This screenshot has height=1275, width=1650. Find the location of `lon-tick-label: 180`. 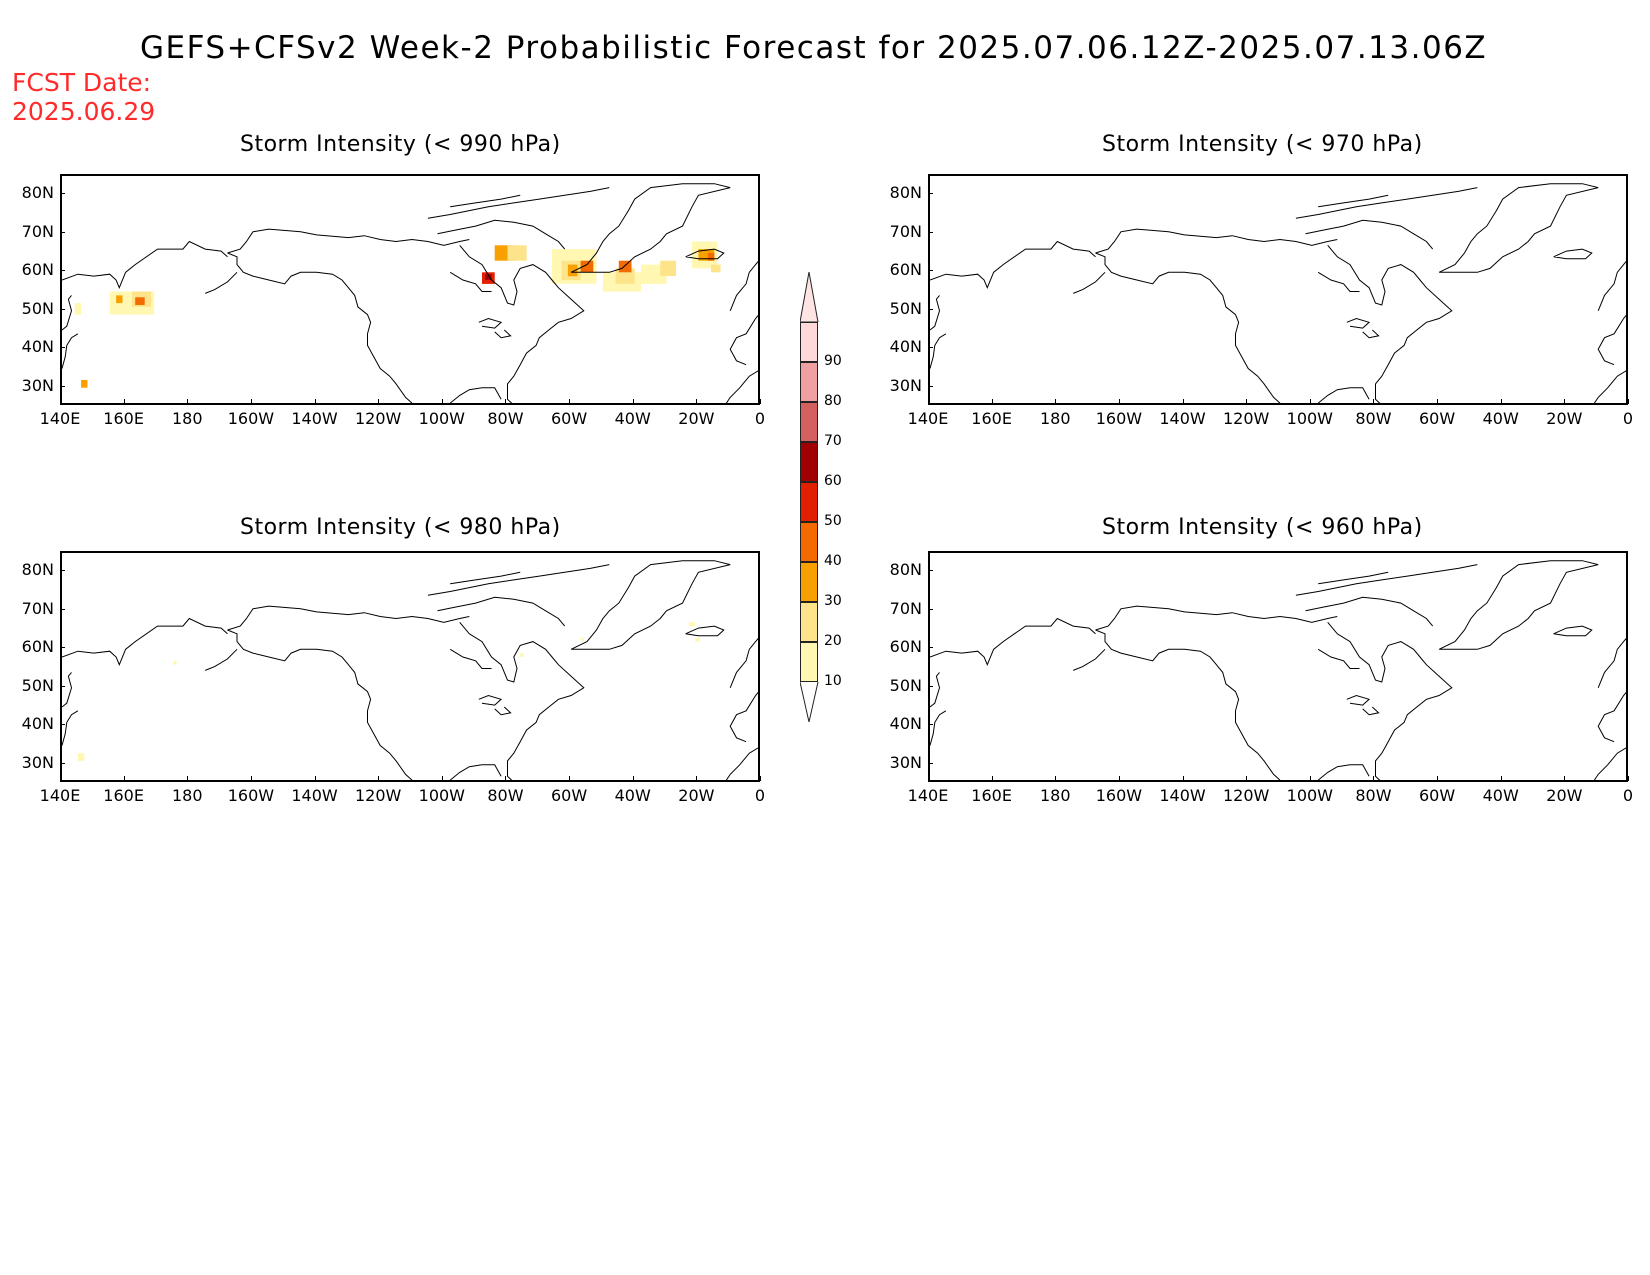

lon-tick-label: 180 is located at coordinates (187, 795).